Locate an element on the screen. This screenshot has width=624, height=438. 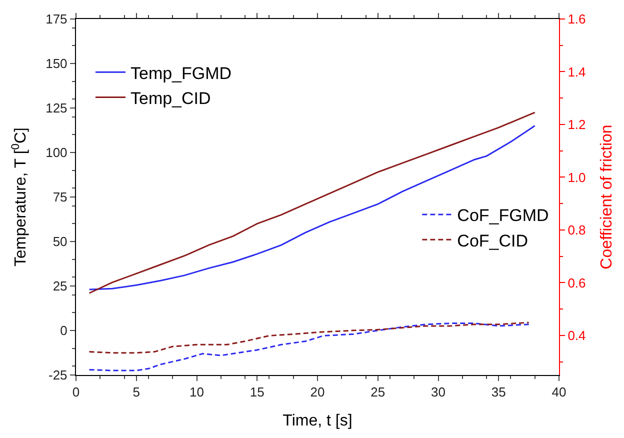
y-tick-label: -25 is located at coordinates (58, 375).